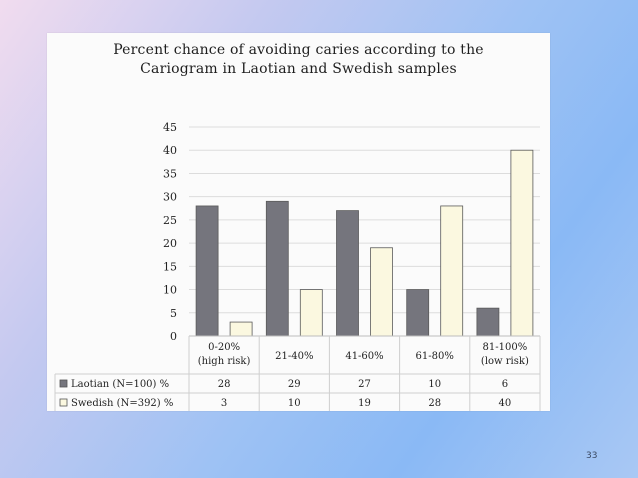 The image size is (638, 478). What do you see at coordinates (364, 403) in the screenshot?
I see `data-value-label: 19` at bounding box center [364, 403].